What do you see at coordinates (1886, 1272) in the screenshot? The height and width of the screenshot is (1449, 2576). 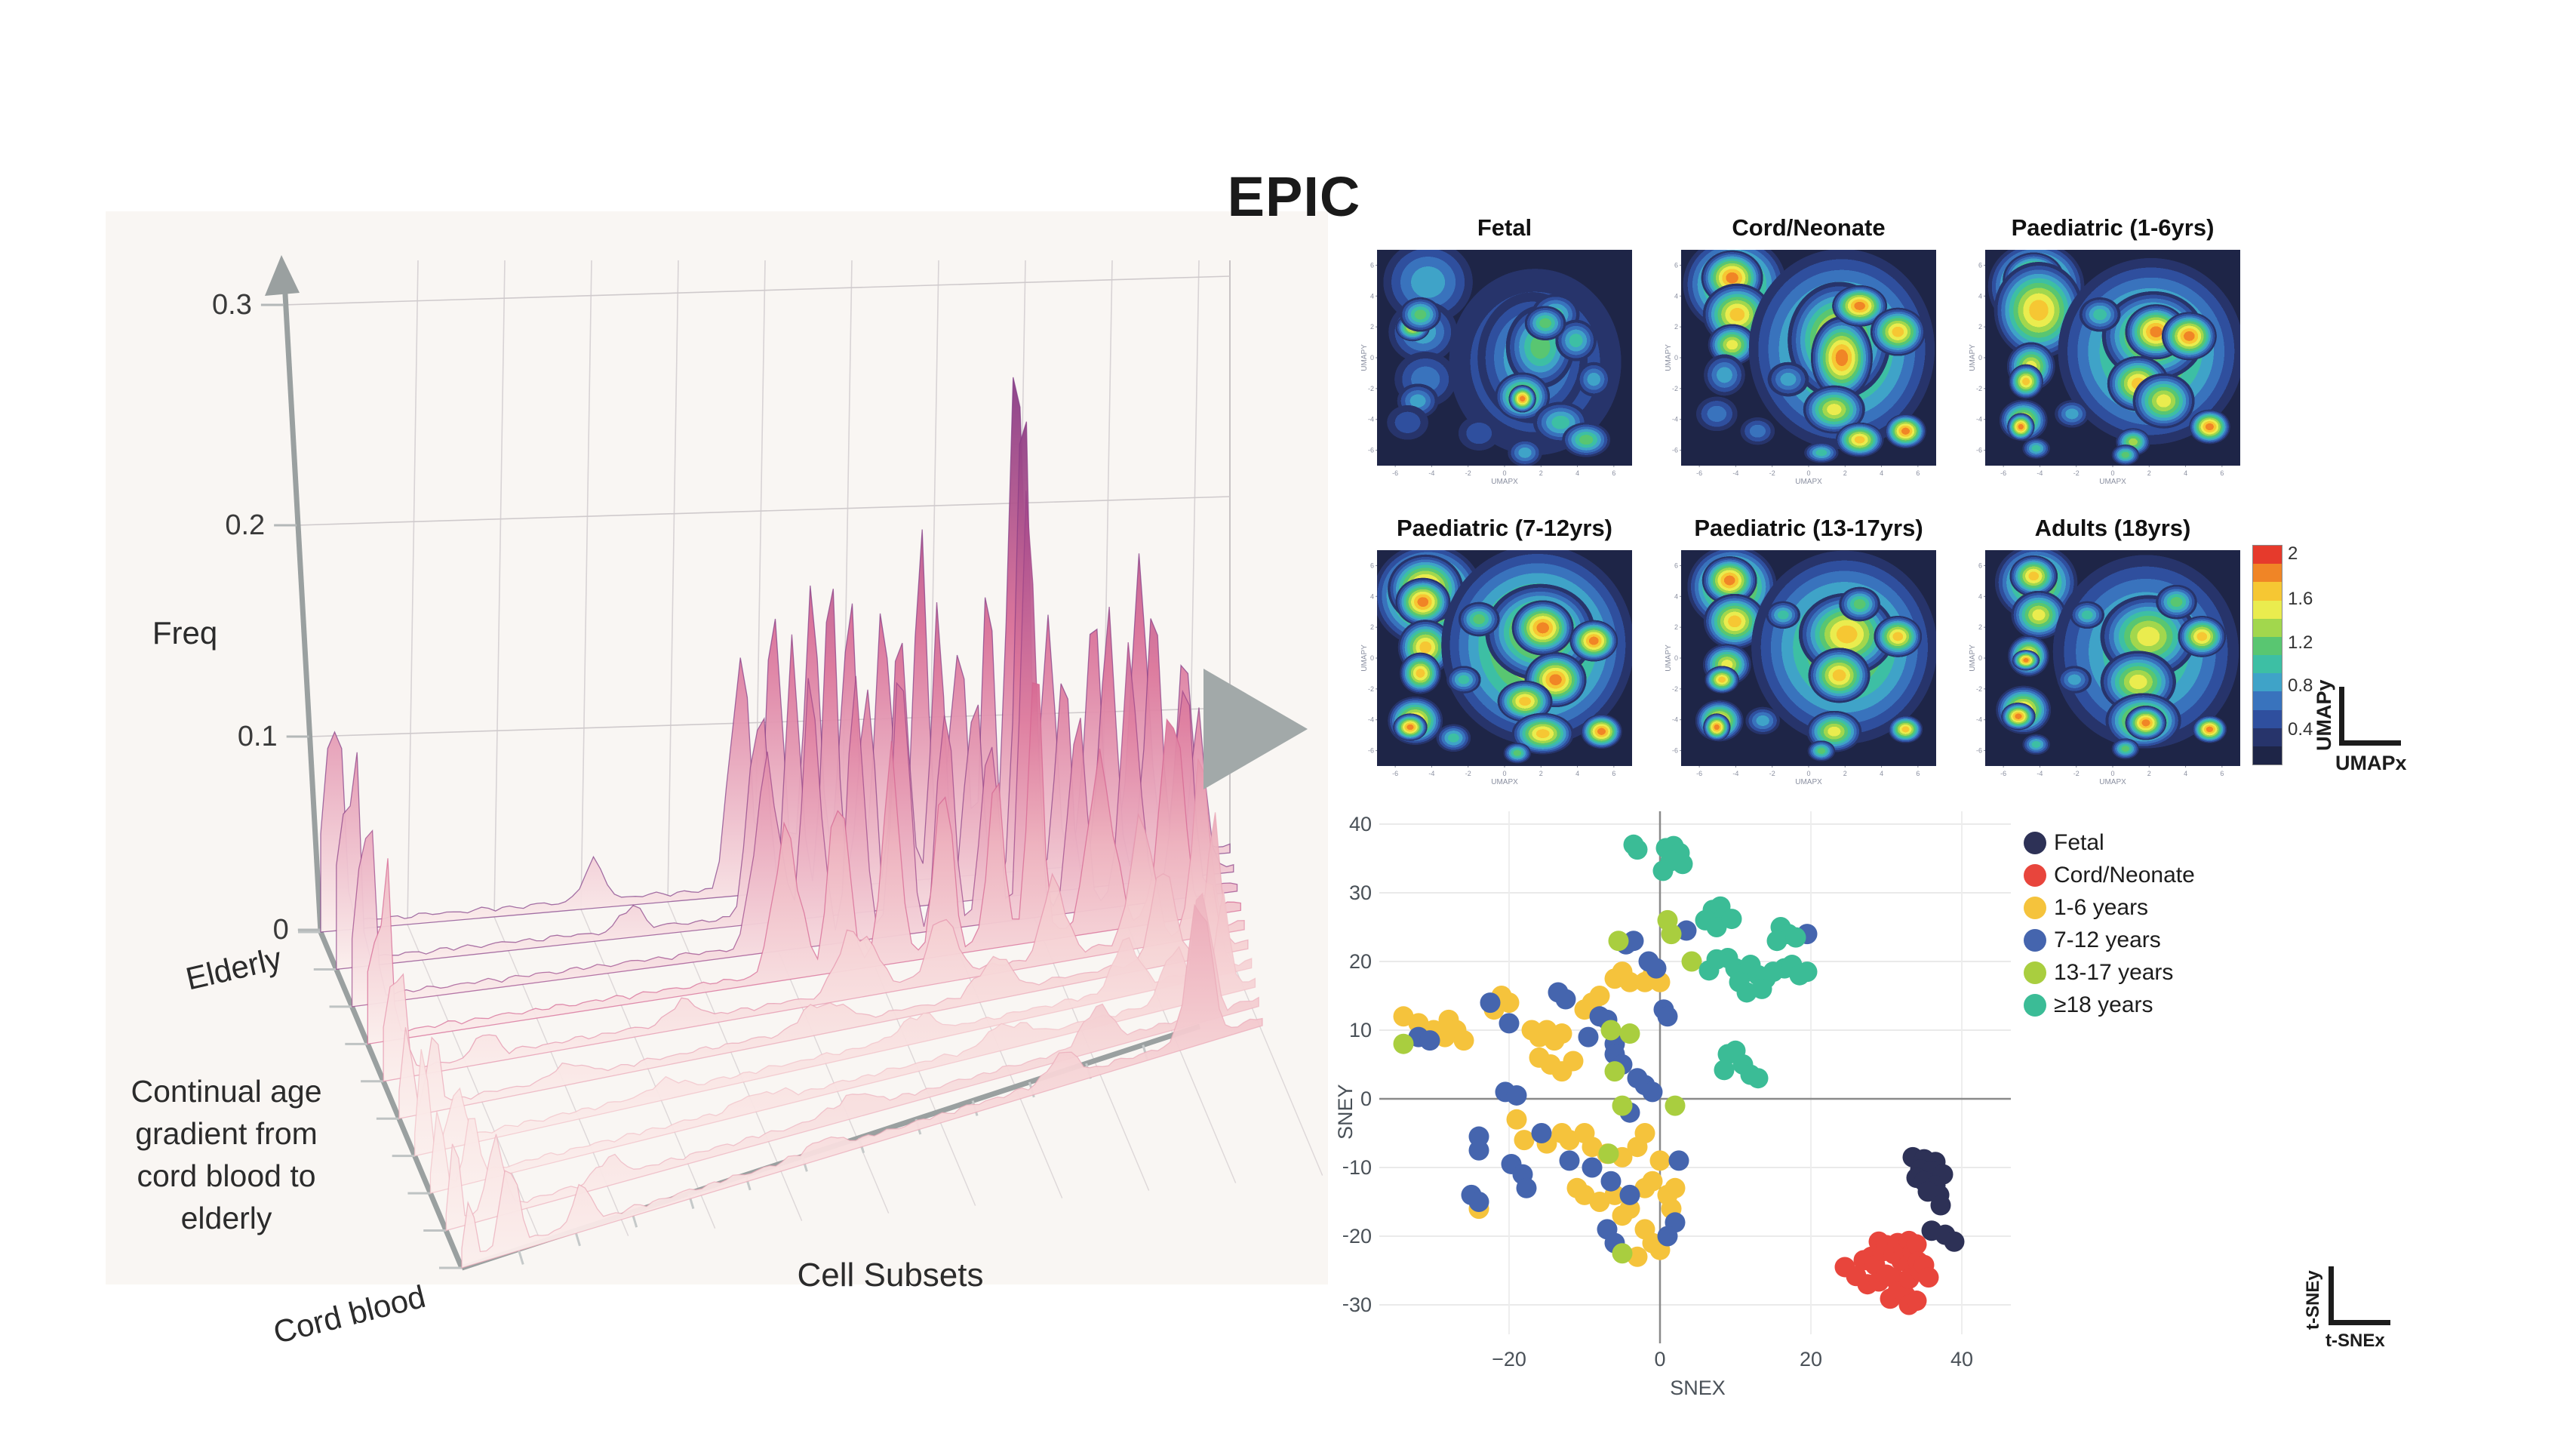 I see `scatter-series-Cord/Neonate` at bounding box center [1886, 1272].